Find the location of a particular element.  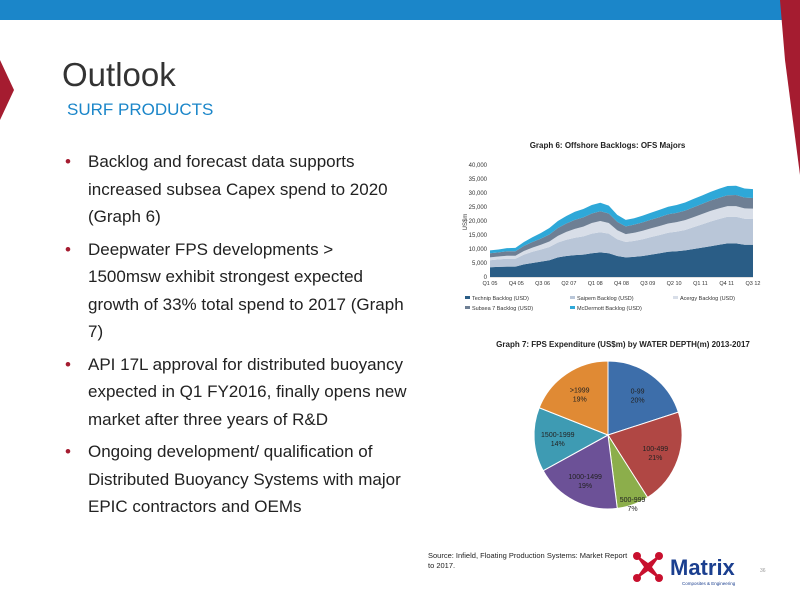

page-title: Outlook is located at coordinates (119, 74).